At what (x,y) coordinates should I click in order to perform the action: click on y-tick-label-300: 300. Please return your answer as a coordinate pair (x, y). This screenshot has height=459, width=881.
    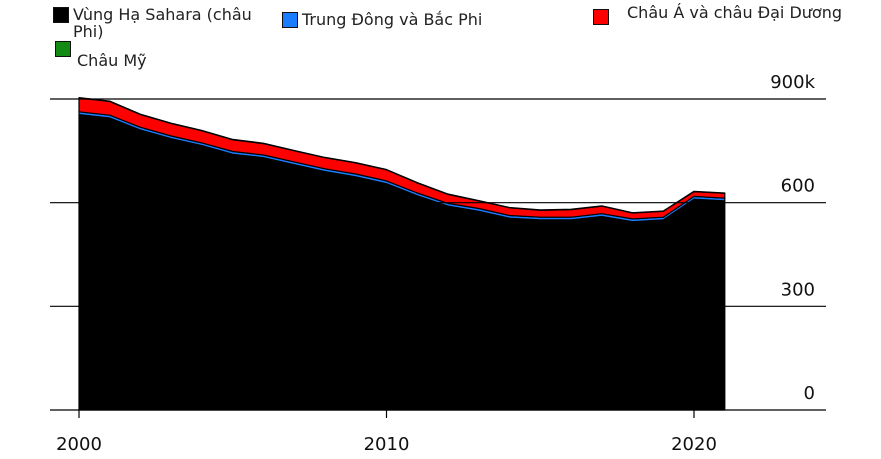
    Looking at the image, I should click on (798, 289).